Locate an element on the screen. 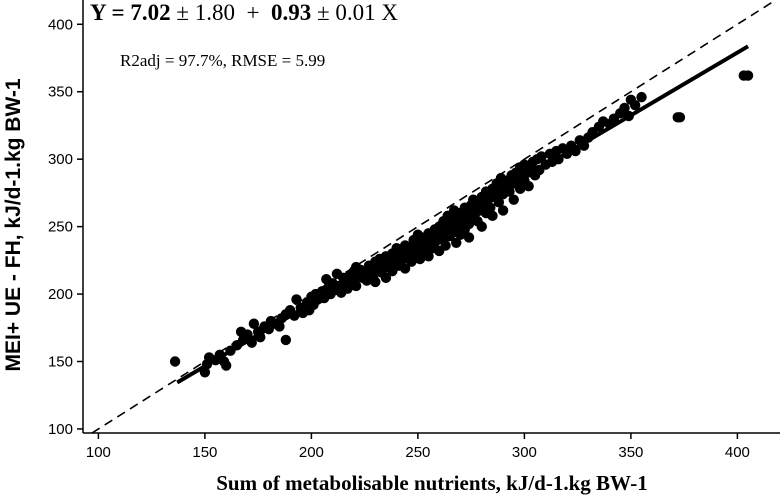  equation-slope-se: ± 0.01 X is located at coordinates (354, 12).